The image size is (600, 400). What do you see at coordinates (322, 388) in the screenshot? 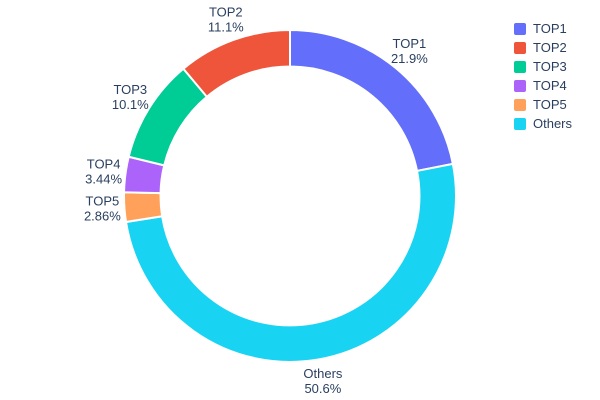
I see `slice-label-pct: 50.6%` at bounding box center [322, 388].